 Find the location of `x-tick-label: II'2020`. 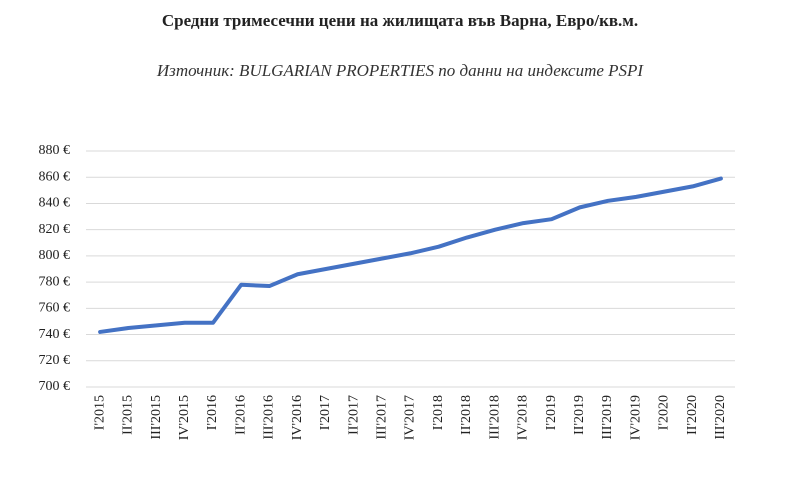

x-tick-label: II'2020 is located at coordinates (692, 415).